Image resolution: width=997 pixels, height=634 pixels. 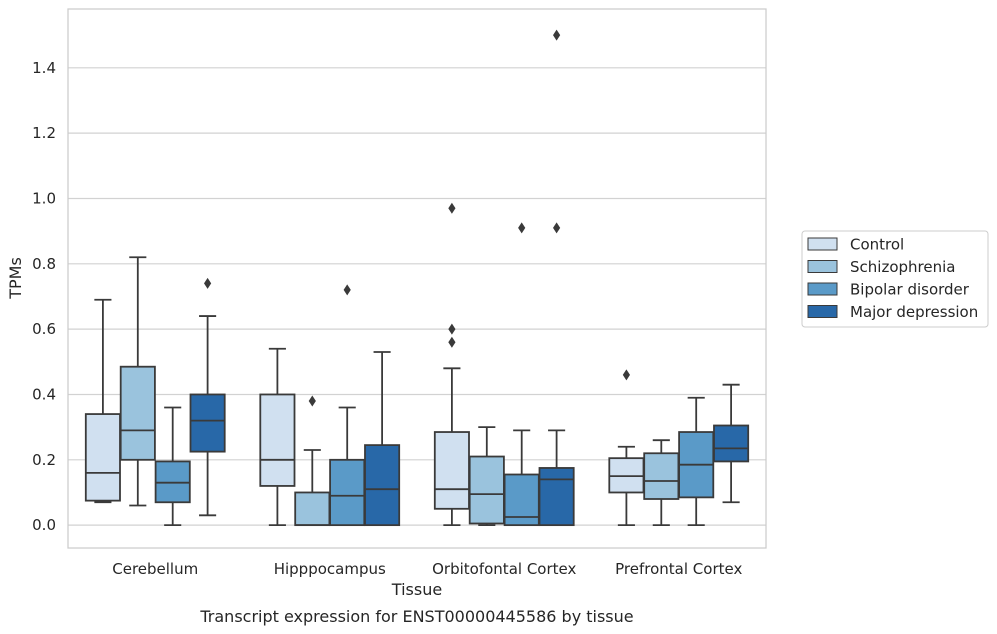 I want to click on y-tick-label: 1.2, so click(x=44, y=133).